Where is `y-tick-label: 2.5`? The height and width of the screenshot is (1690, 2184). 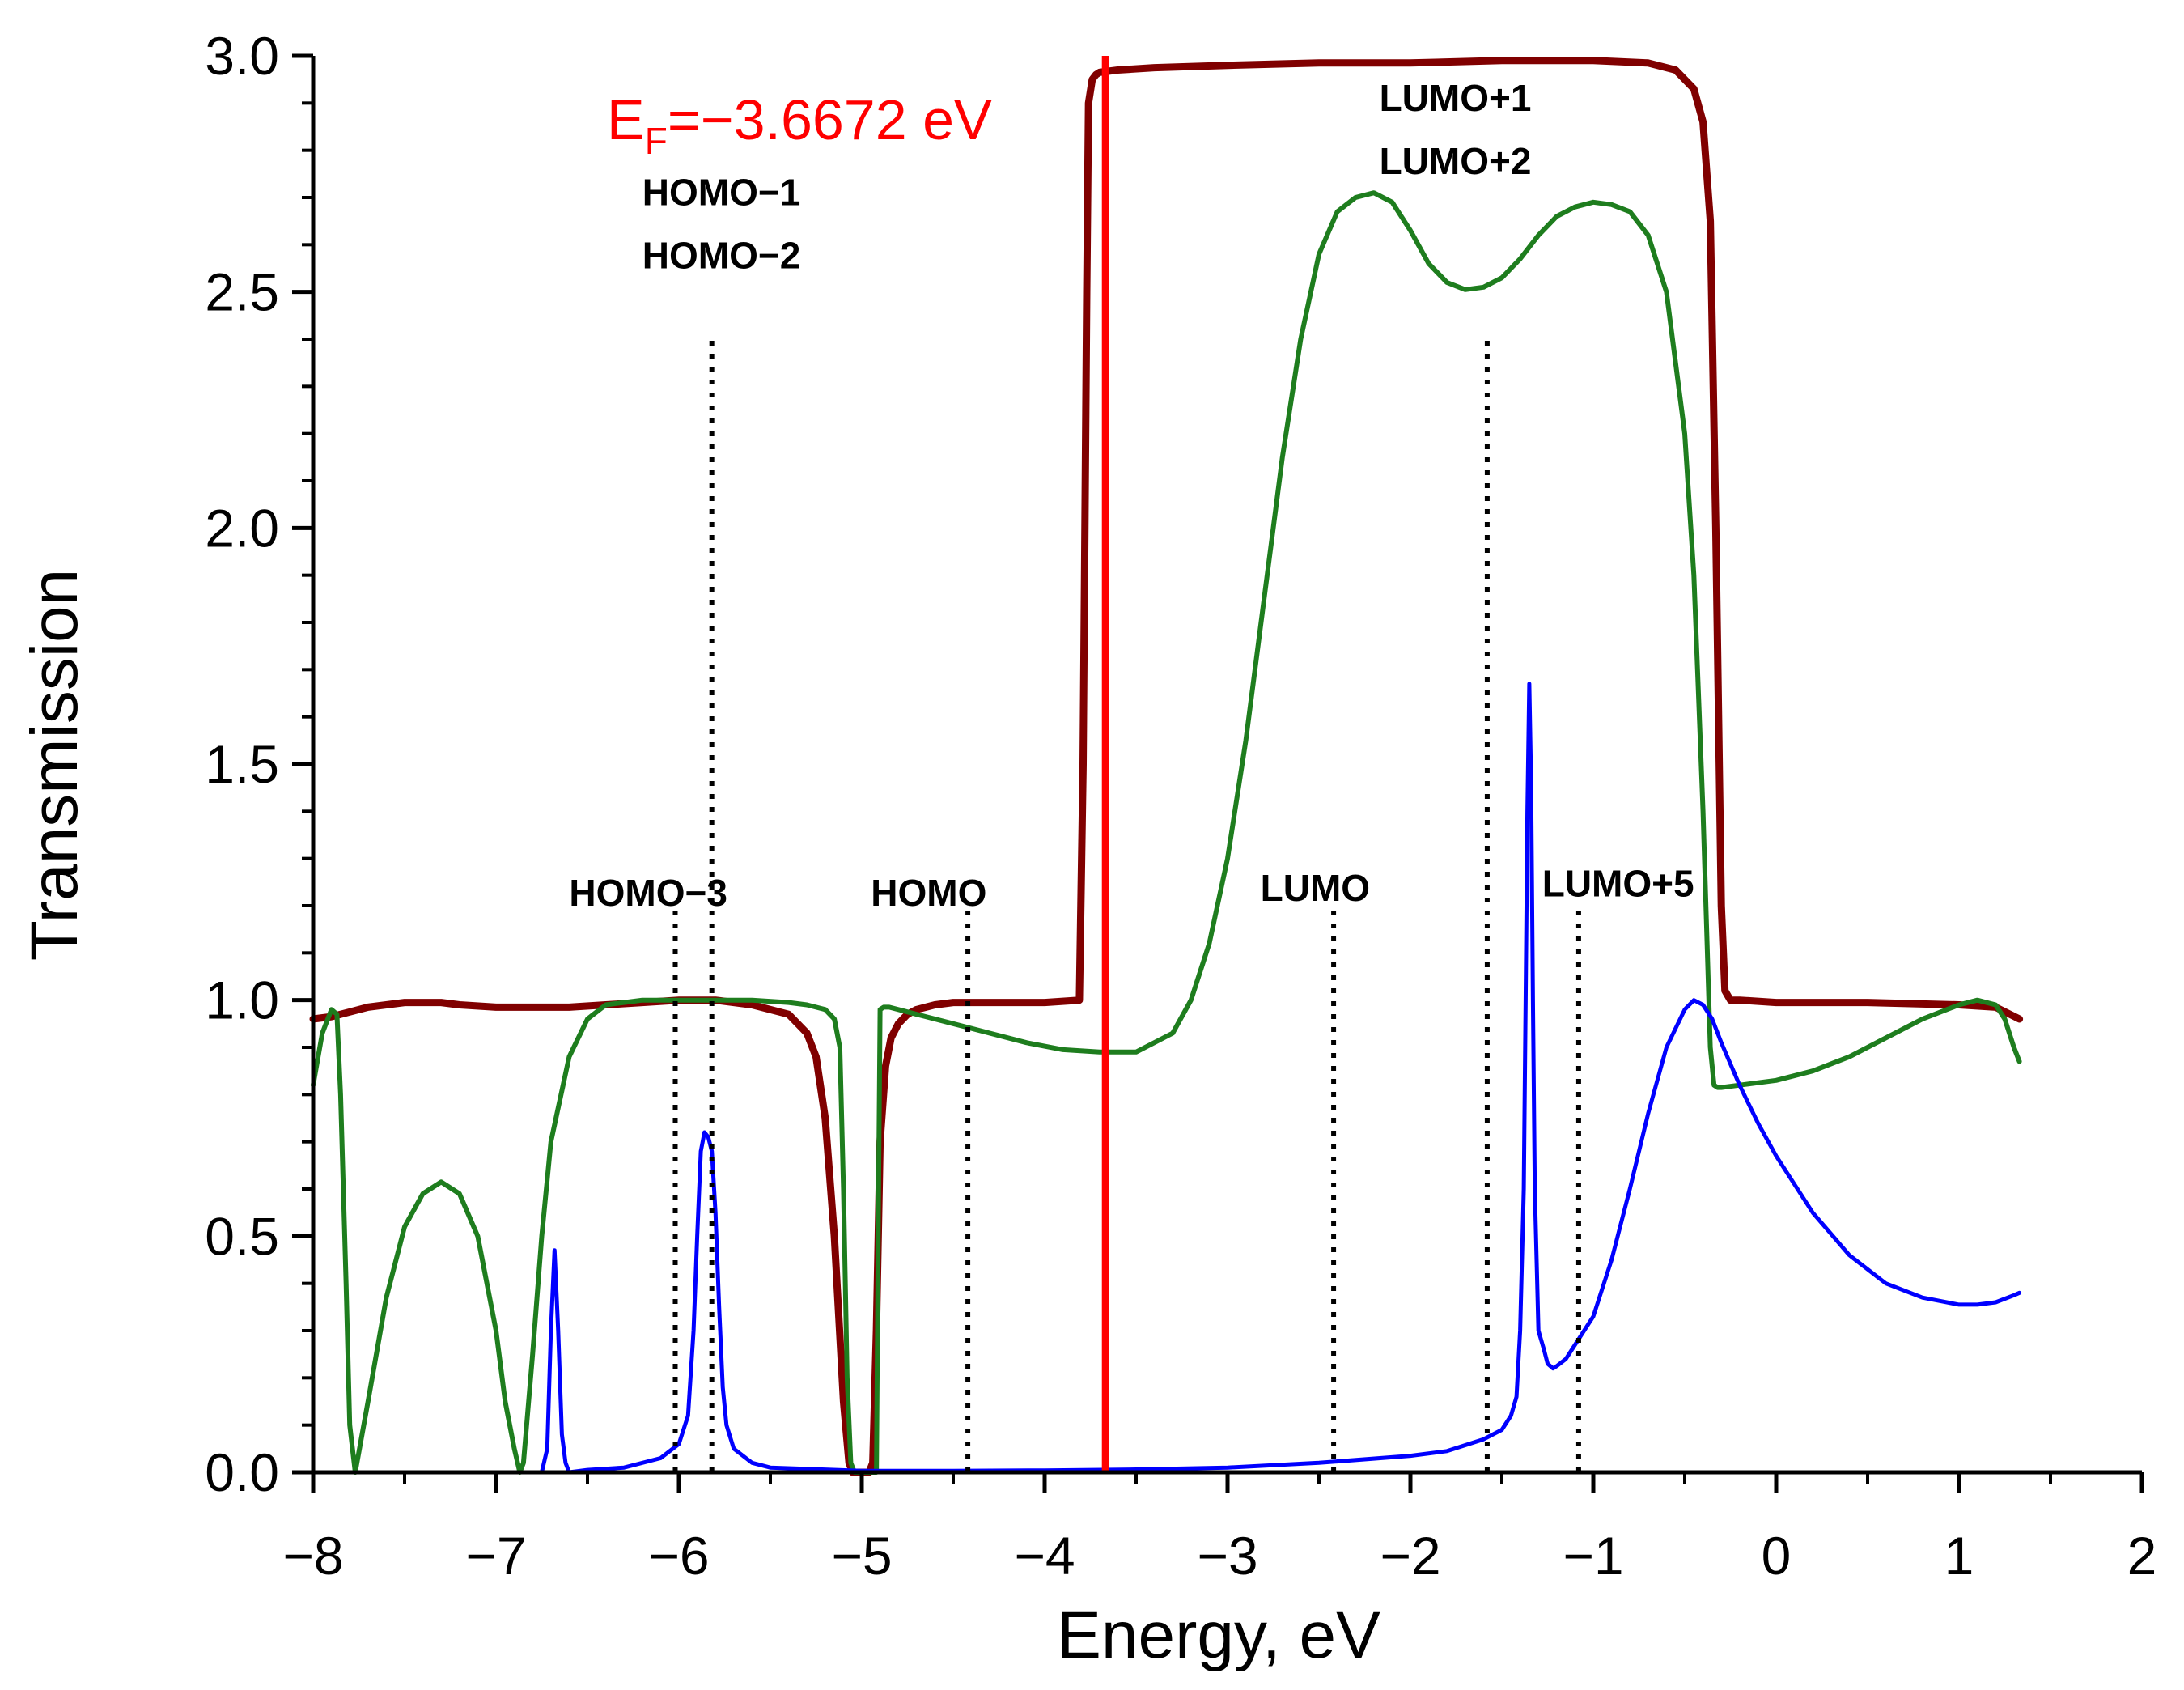 y-tick-label: 2.5 is located at coordinates (242, 292).